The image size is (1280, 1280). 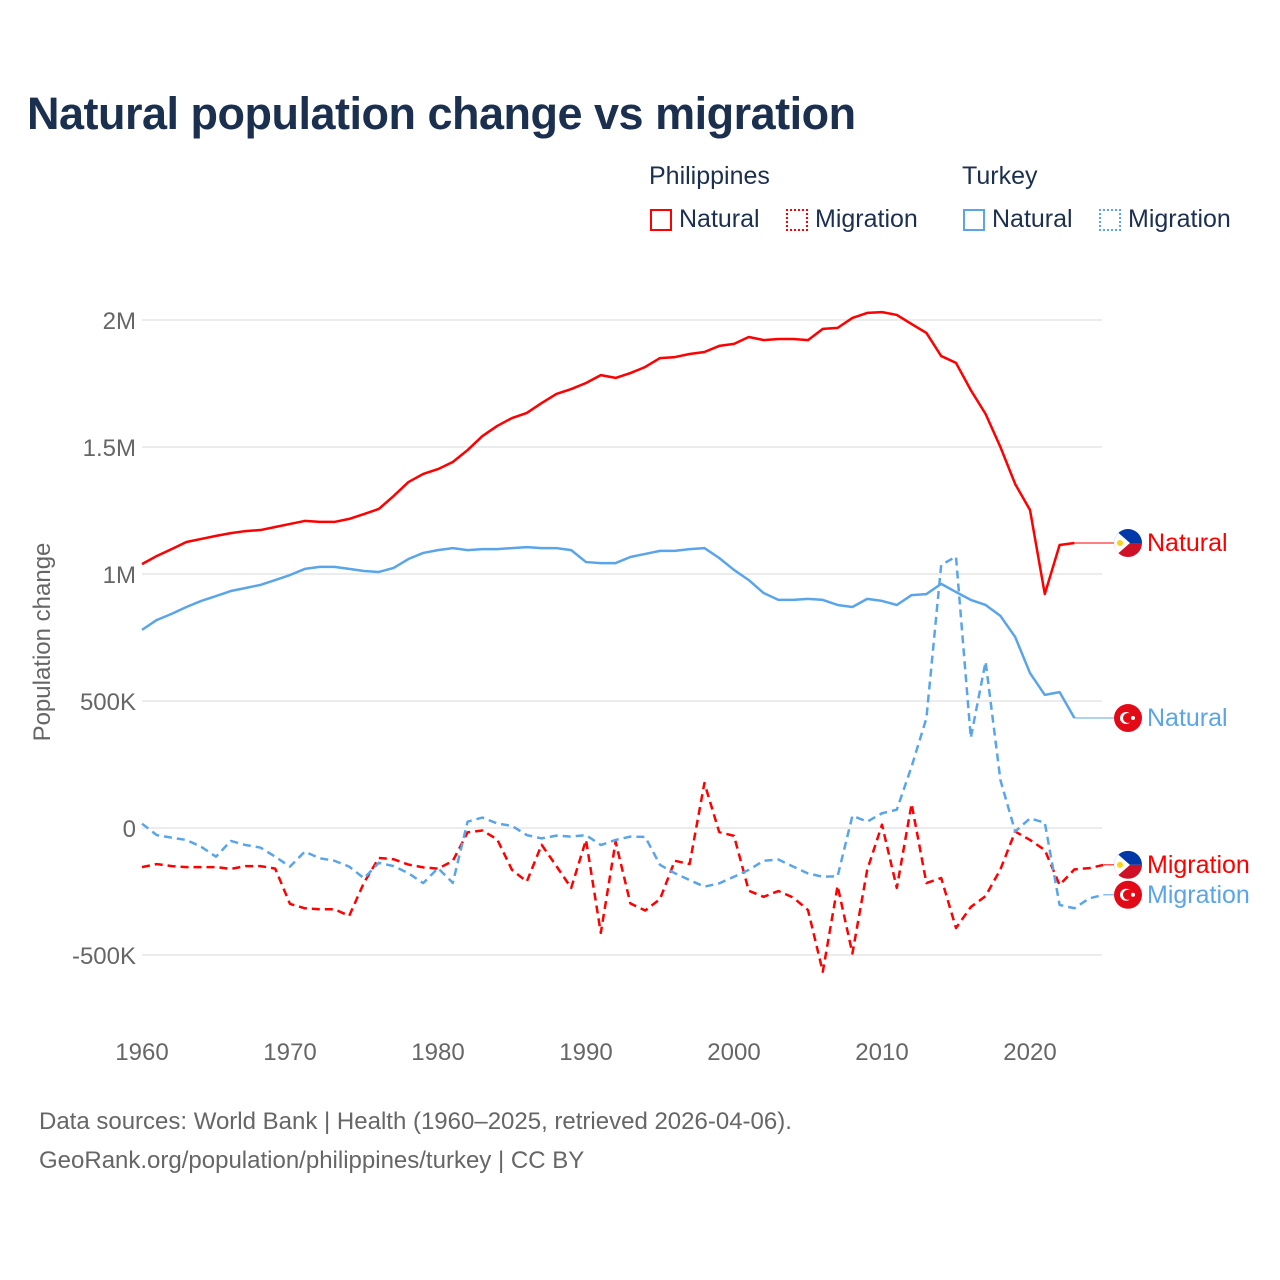 What do you see at coordinates (1110, 219) in the screenshot?
I see `legend-swatch-dotted-blue` at bounding box center [1110, 219].